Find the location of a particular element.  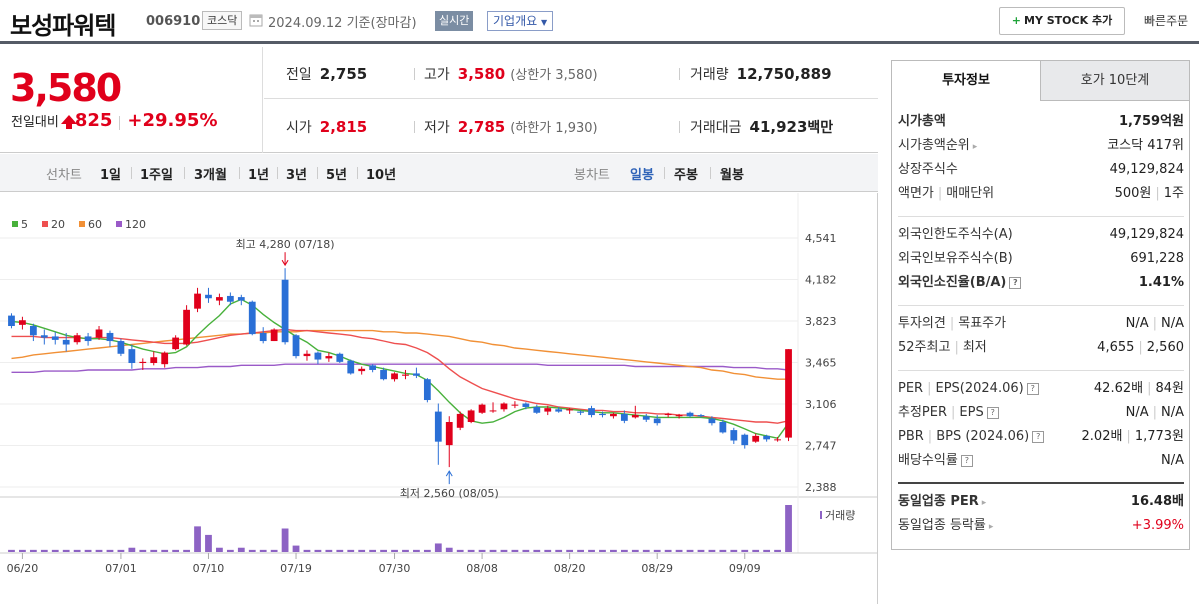

info-value: N/A | N/A is located at coordinates (1154, 412).